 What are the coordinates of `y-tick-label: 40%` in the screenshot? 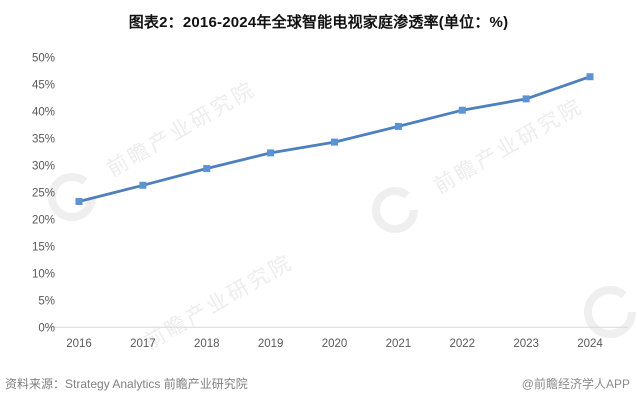 It's located at (43, 112).